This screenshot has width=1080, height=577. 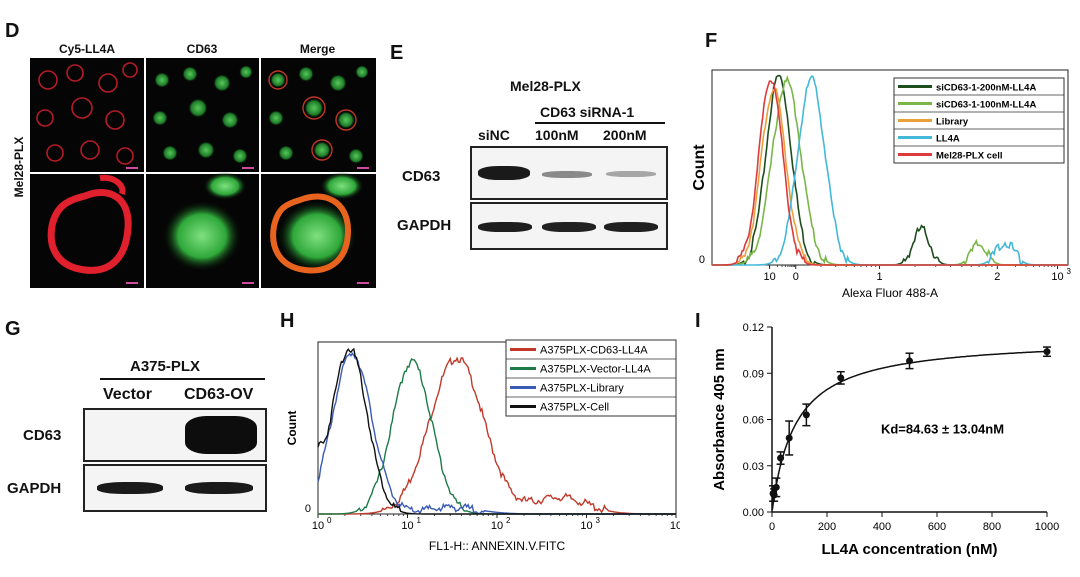 I want to click on y-tick-label: 0.00, so click(x=753, y=513).